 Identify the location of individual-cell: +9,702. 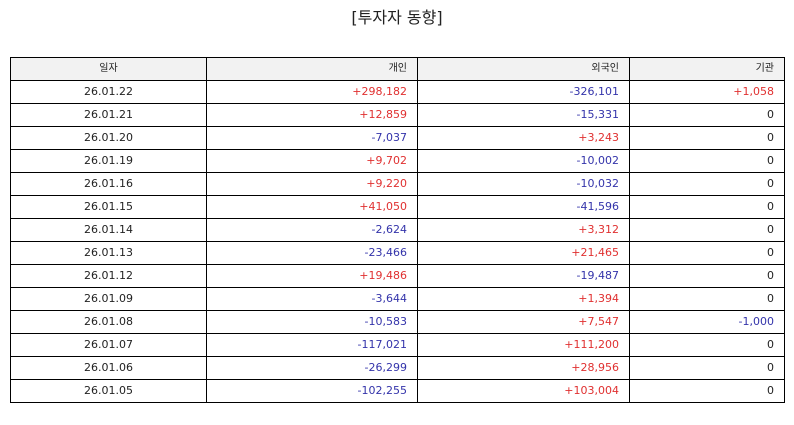
(312, 161).